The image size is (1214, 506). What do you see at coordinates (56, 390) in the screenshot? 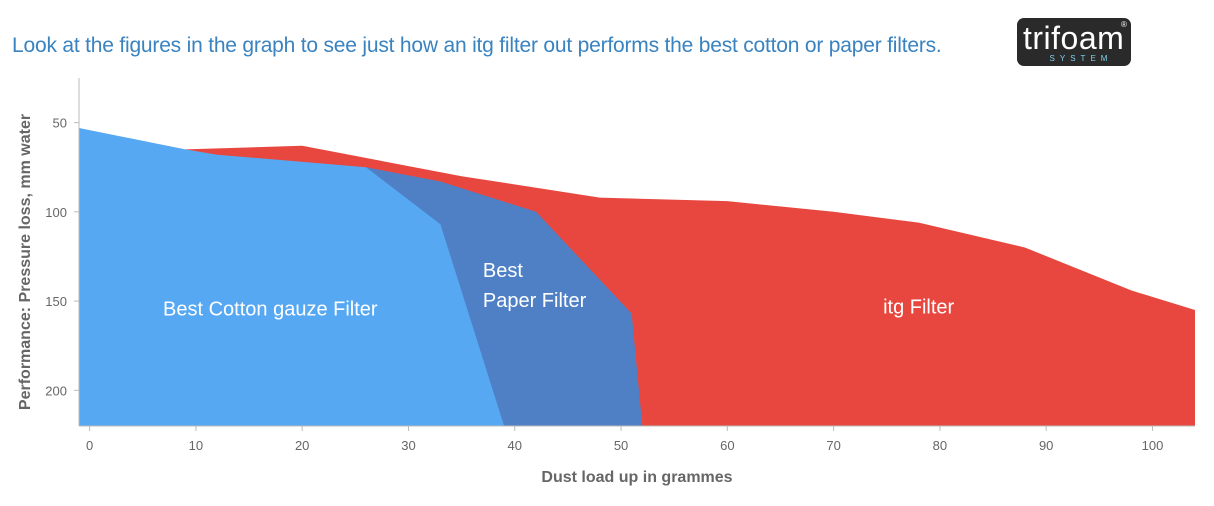
I see `y-tick-label-200: 200` at bounding box center [56, 390].